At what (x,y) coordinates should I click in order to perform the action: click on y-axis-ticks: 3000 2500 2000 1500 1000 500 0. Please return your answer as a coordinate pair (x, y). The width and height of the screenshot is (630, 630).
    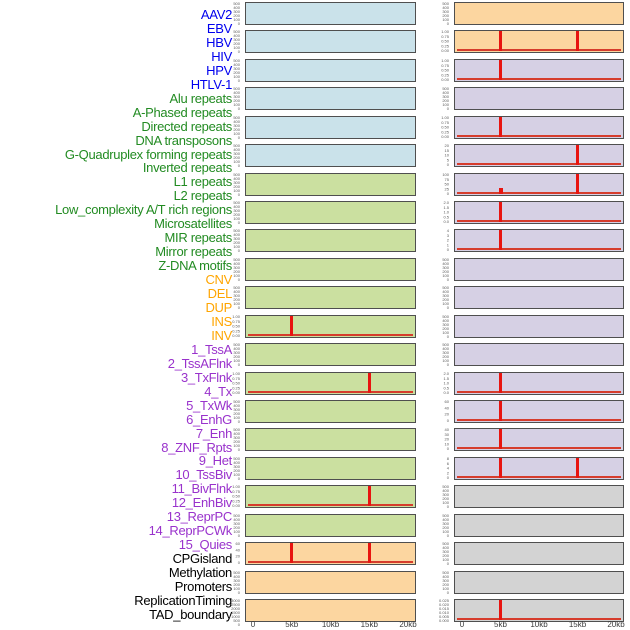
    Looking at the image, I should click on (232, 613).